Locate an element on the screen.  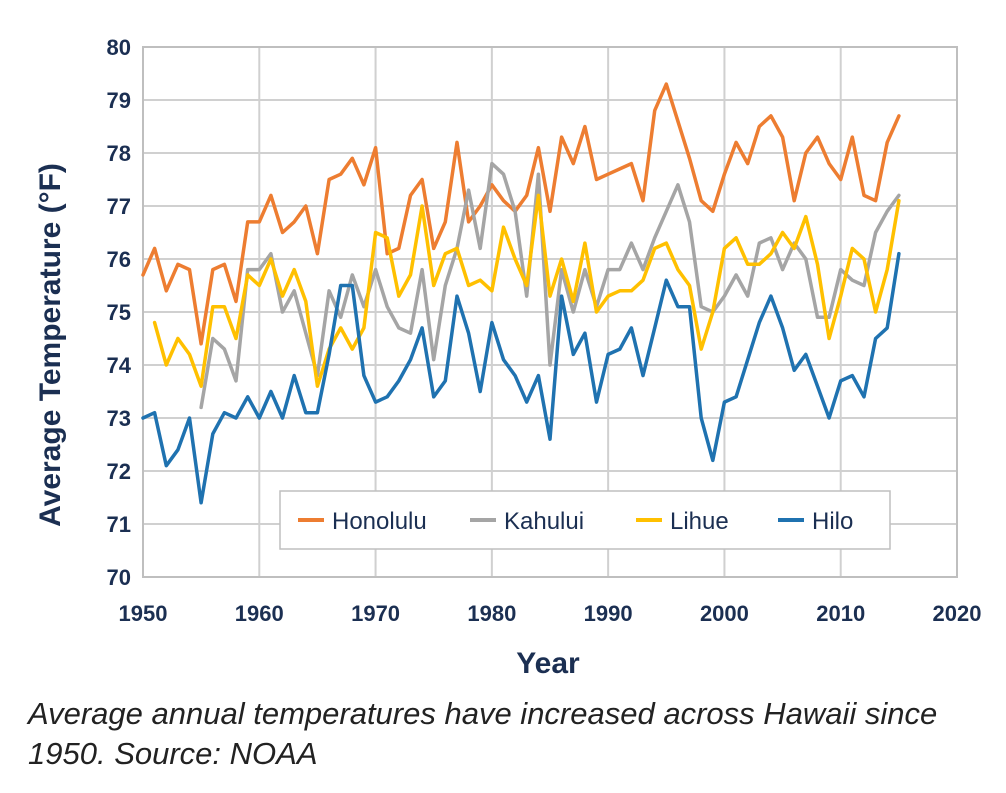
x-tick-label: 2010 is located at coordinates (840, 613).